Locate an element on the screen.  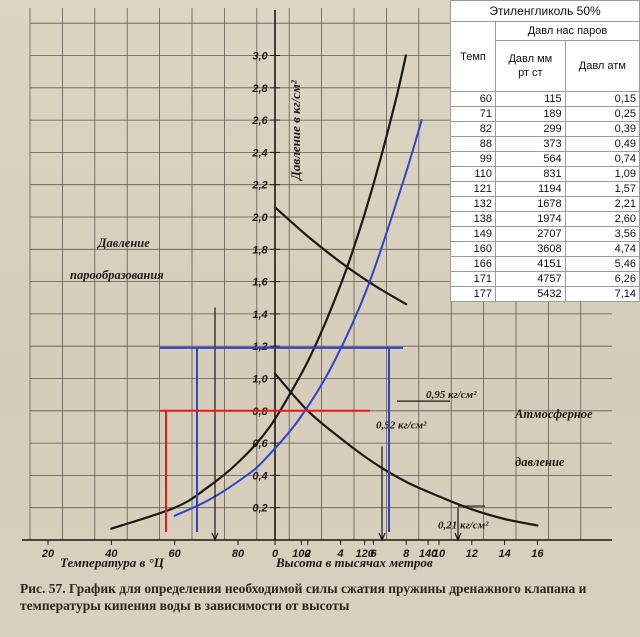
table-header-mm-line2: рт ст is located at coordinates (530, 73).